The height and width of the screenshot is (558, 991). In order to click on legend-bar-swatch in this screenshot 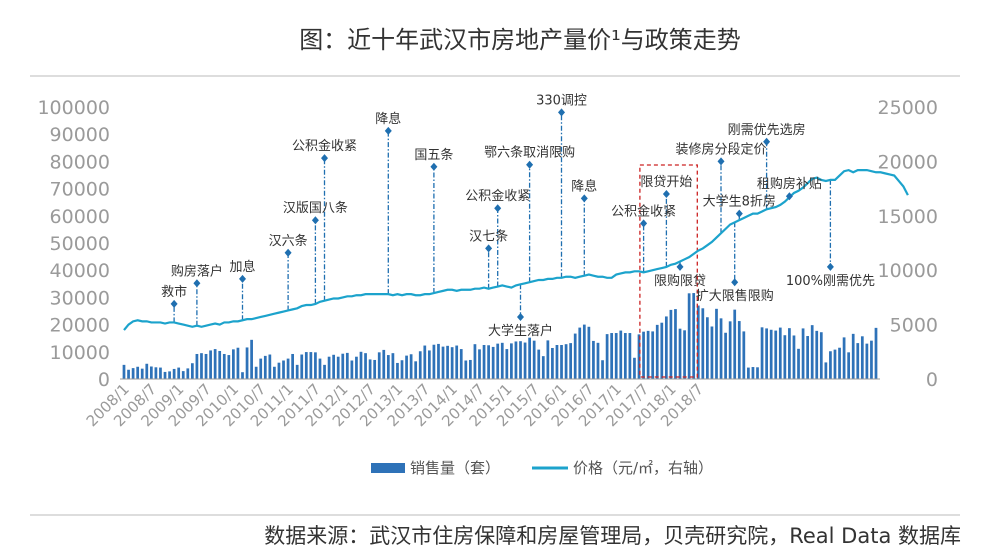, I will do `click(388, 468)`.